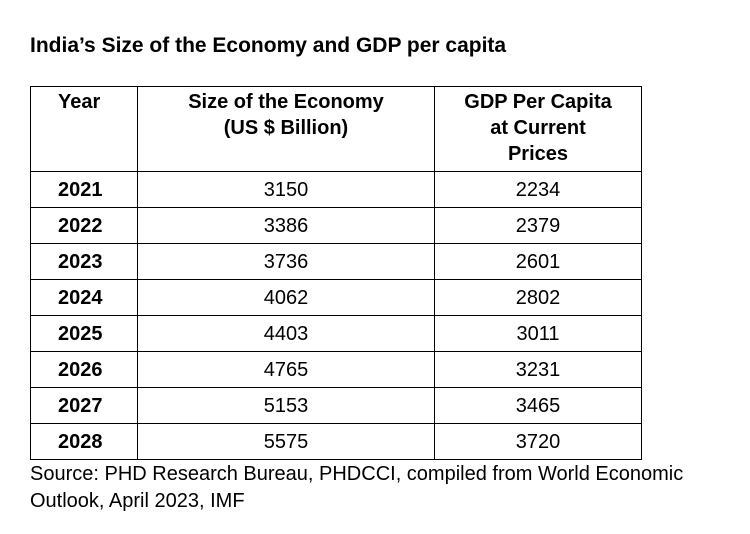 The height and width of the screenshot is (534, 750). I want to click on economy-size-cell: 4062, so click(286, 297).